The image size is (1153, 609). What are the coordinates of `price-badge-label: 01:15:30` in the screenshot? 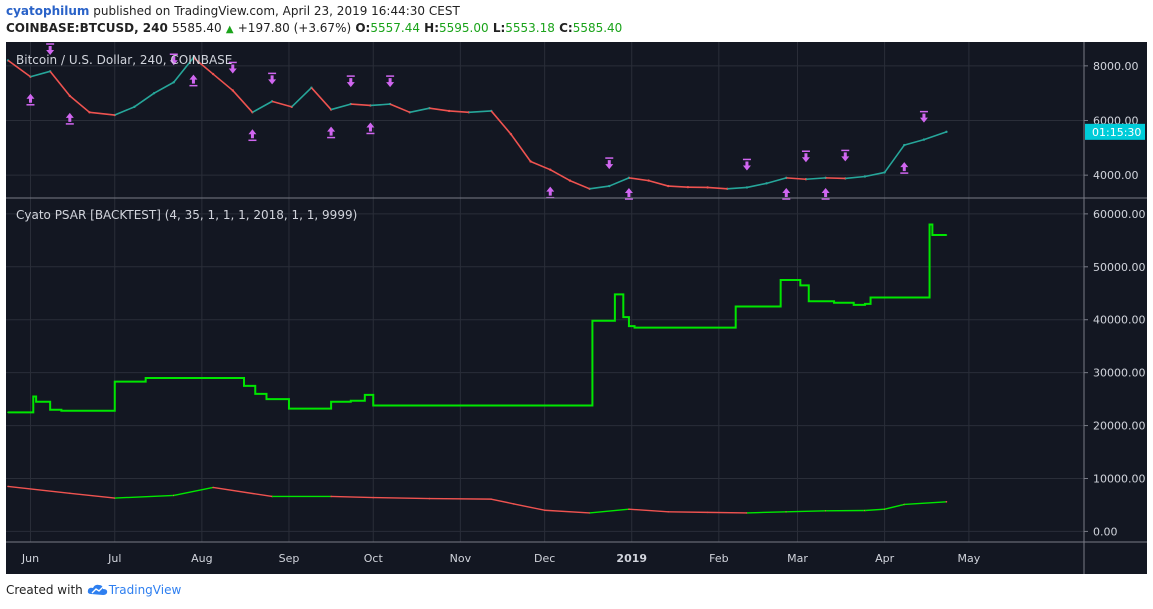 It's located at (1116, 132).